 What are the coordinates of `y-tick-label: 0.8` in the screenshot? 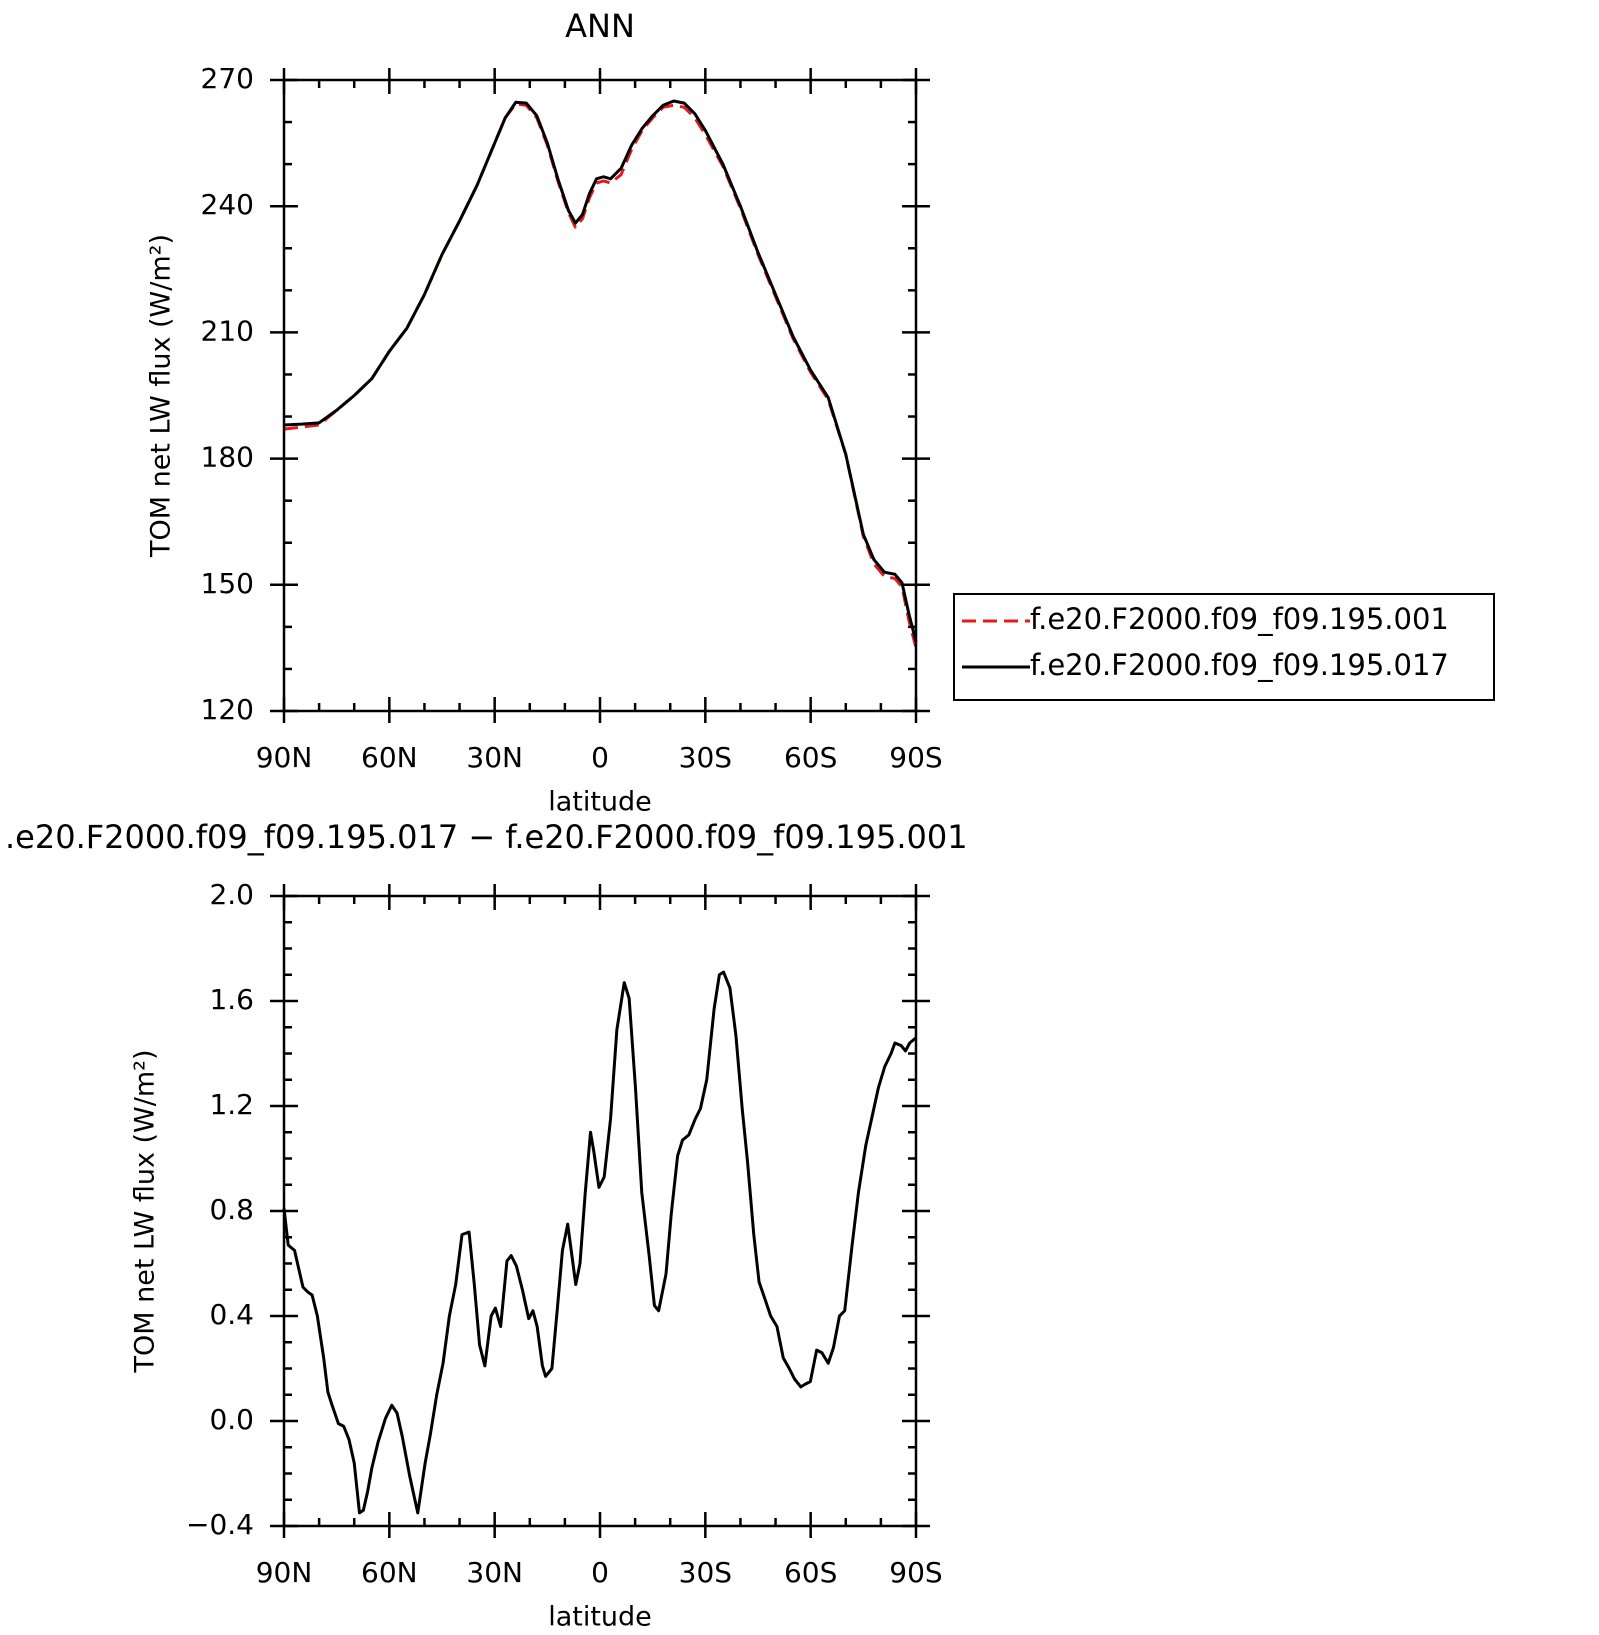 It's located at (231, 1209).